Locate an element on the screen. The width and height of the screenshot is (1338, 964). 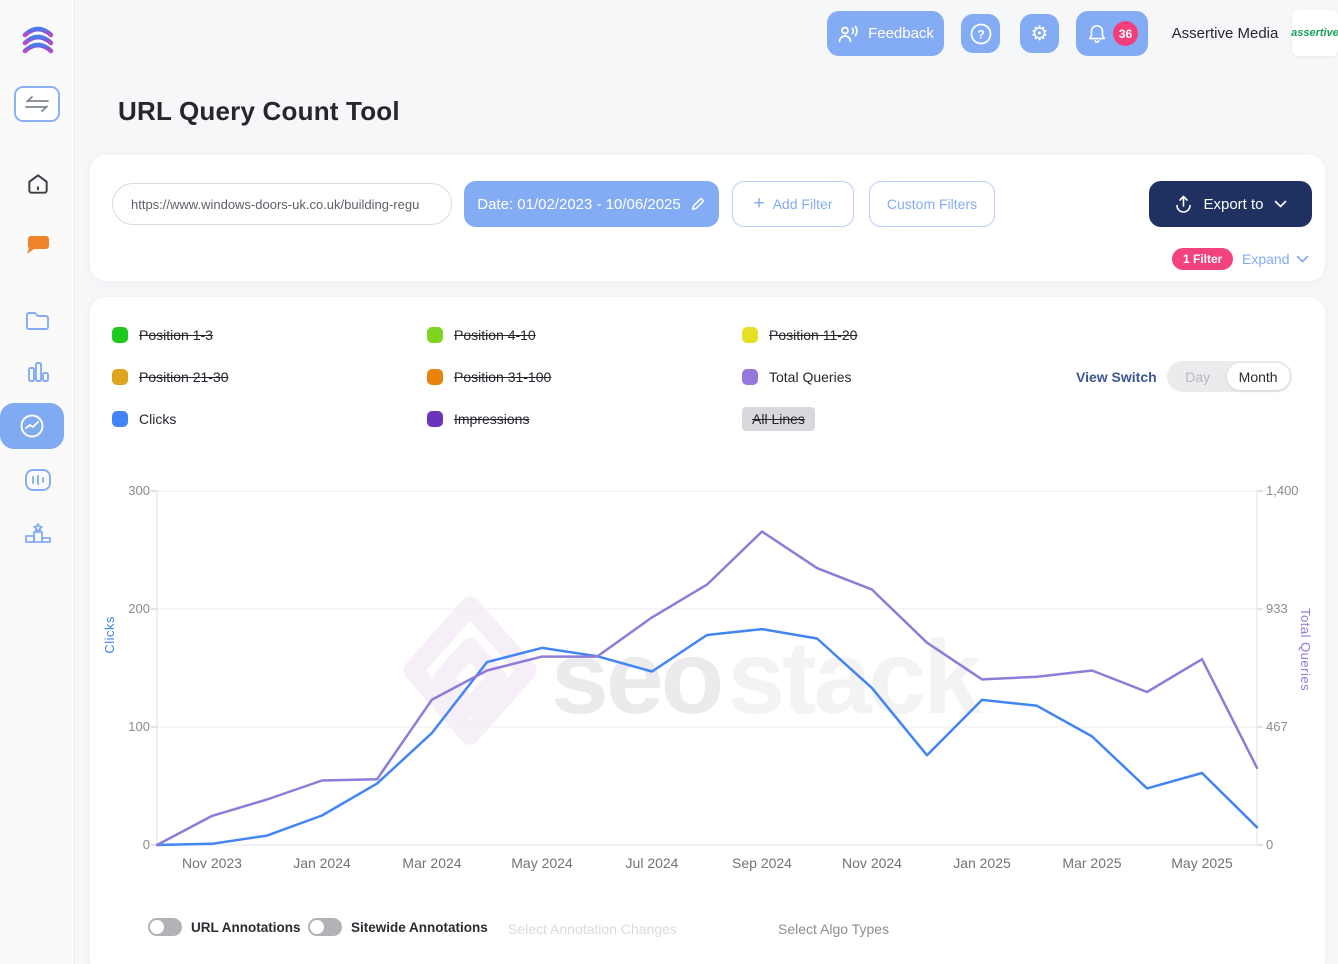
x-axis-tick: Nov 2023 is located at coordinates (212, 863).